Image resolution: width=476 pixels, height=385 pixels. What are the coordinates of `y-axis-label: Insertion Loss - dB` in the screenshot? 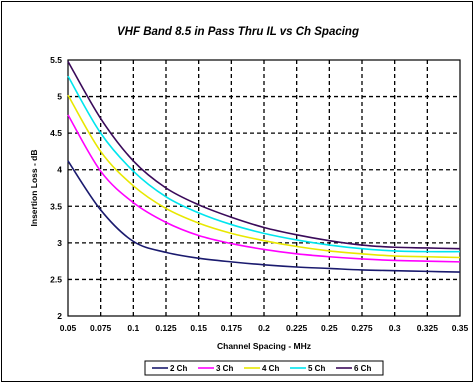 It's located at (34, 188).